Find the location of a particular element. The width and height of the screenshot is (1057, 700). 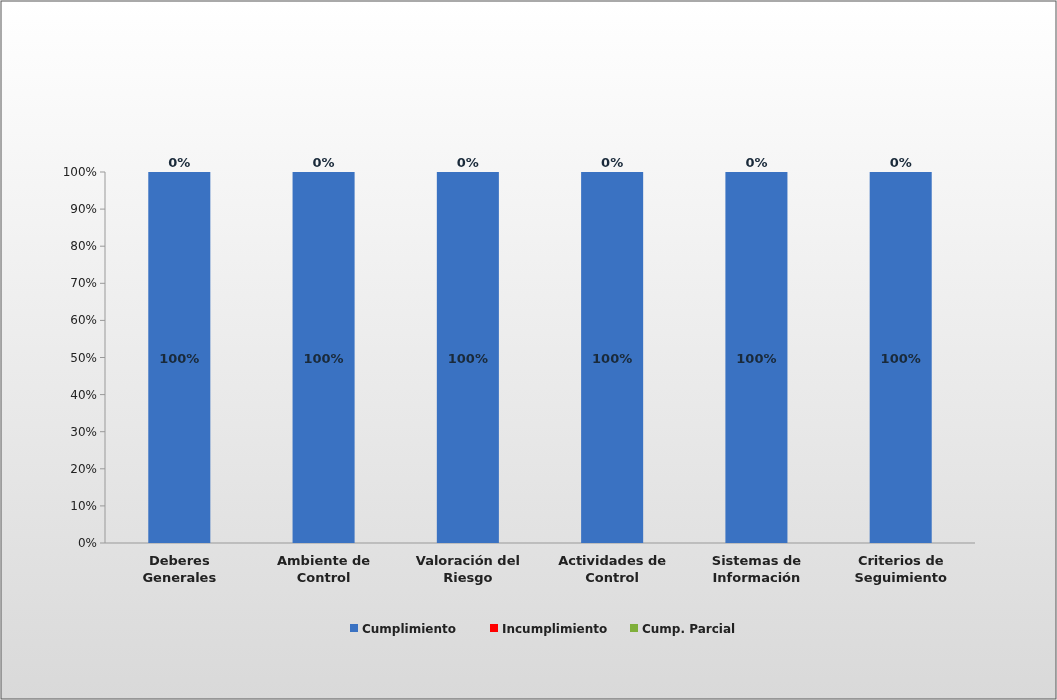

x-tick-label: Ambiente de Control is located at coordinates (324, 569).